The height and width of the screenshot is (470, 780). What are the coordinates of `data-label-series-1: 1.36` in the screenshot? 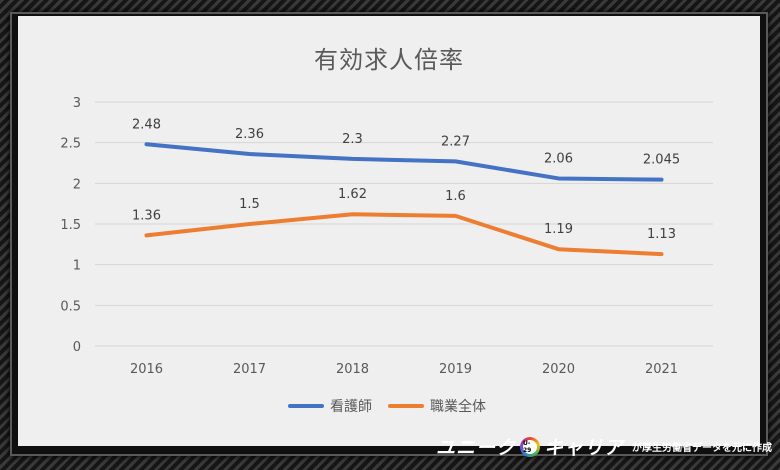 It's located at (146, 215).